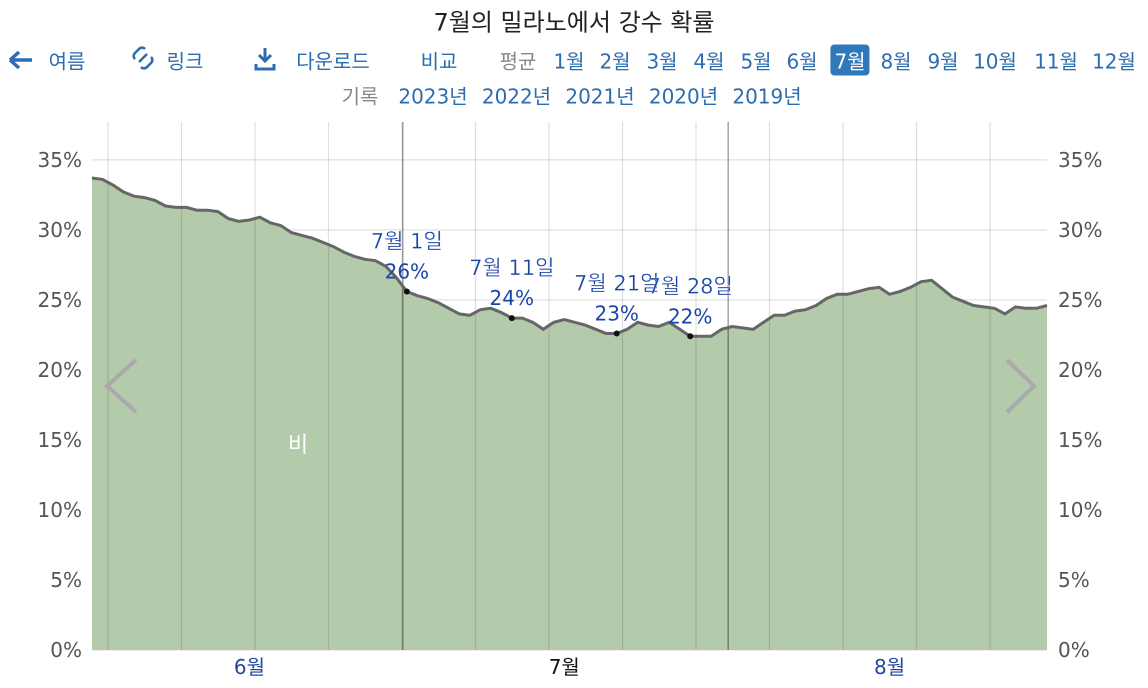  What do you see at coordinates (67, 61) in the screenshot?
I see `nav-back: 여름` at bounding box center [67, 61].